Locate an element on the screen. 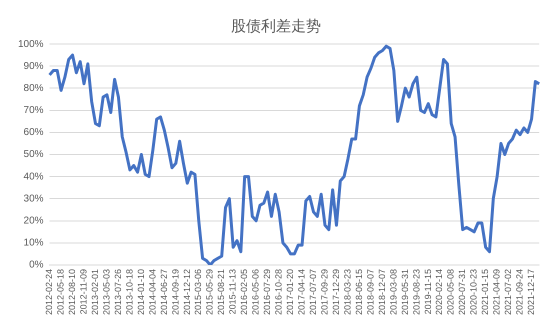  x-tick-label: 2014-09-19 is located at coordinates (175, 292).